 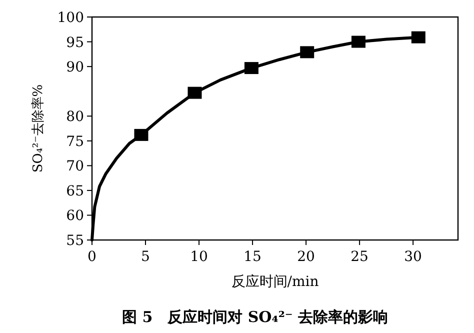 I want to click on y-tick-label: 60, so click(x=75, y=216).